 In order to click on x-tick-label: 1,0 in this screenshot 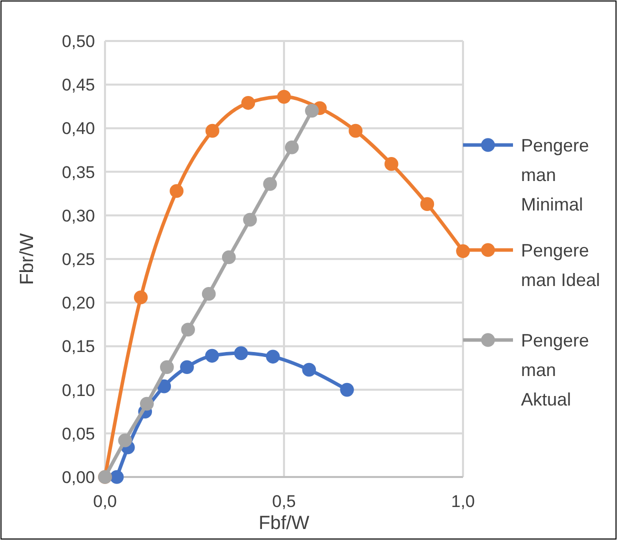, I will do `click(463, 501)`.